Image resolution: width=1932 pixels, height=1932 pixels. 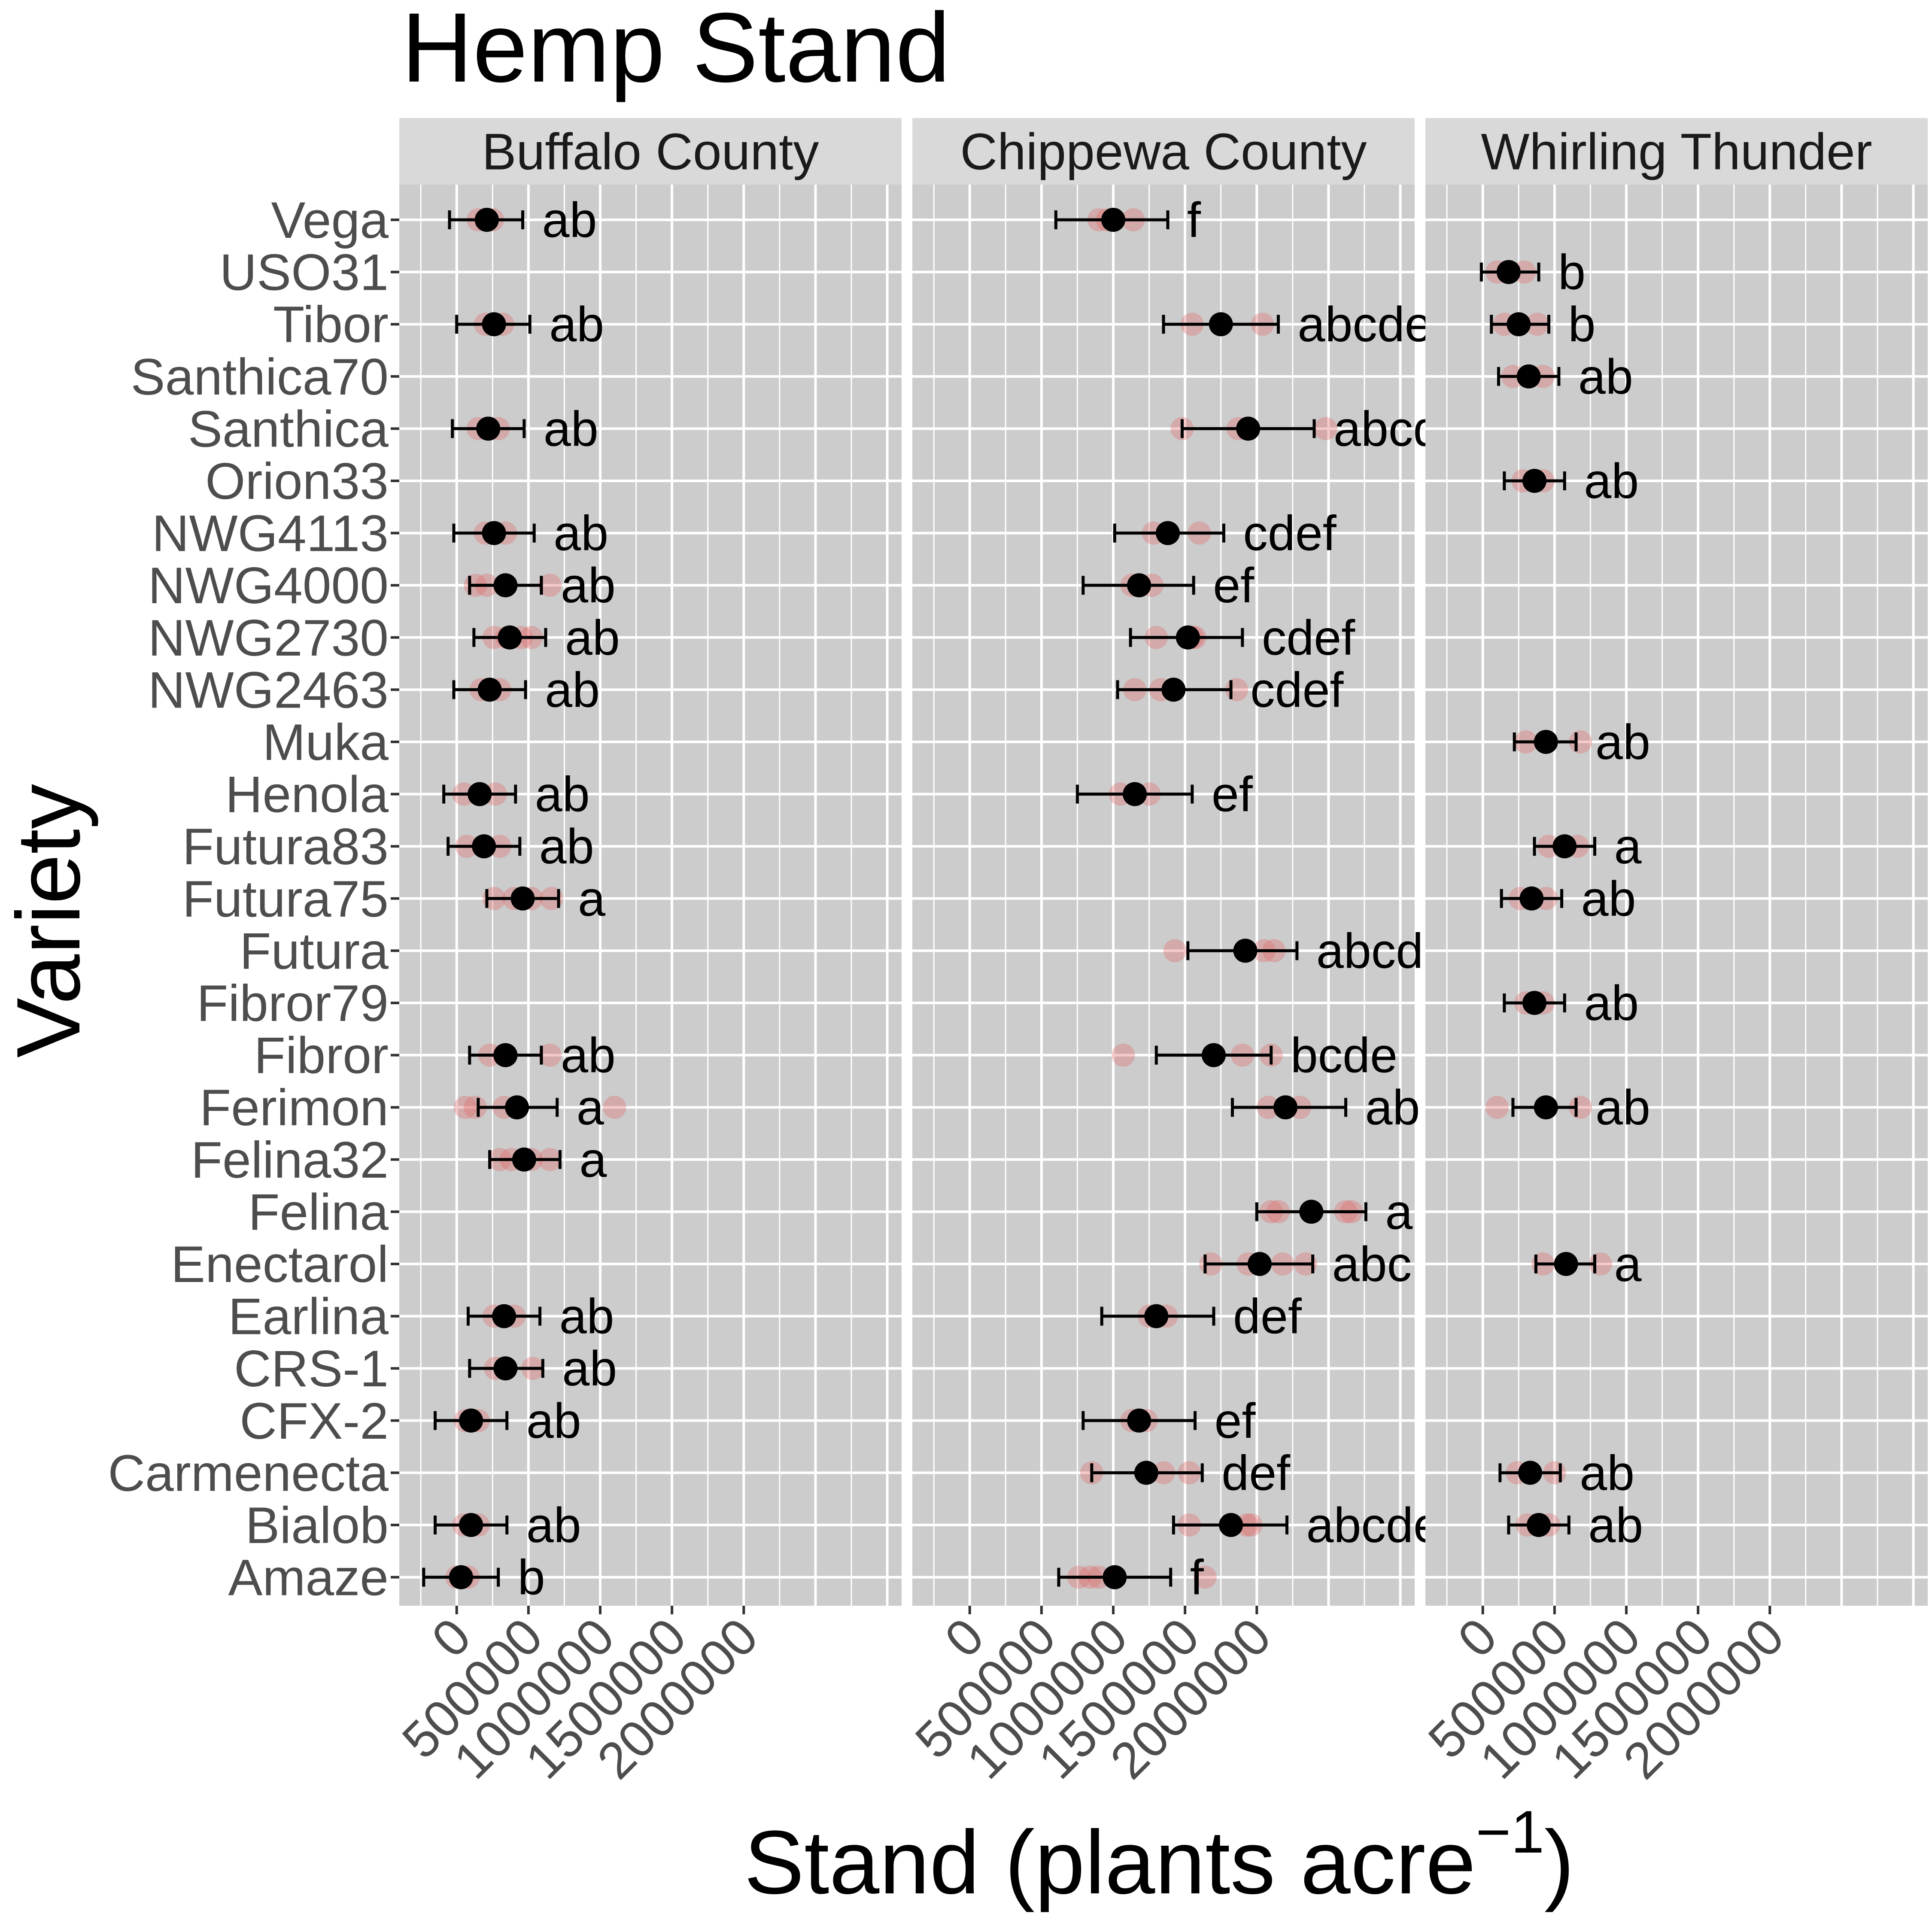 What do you see at coordinates (294, 1107) in the screenshot?
I see `y-tick-label: Ferimon` at bounding box center [294, 1107].